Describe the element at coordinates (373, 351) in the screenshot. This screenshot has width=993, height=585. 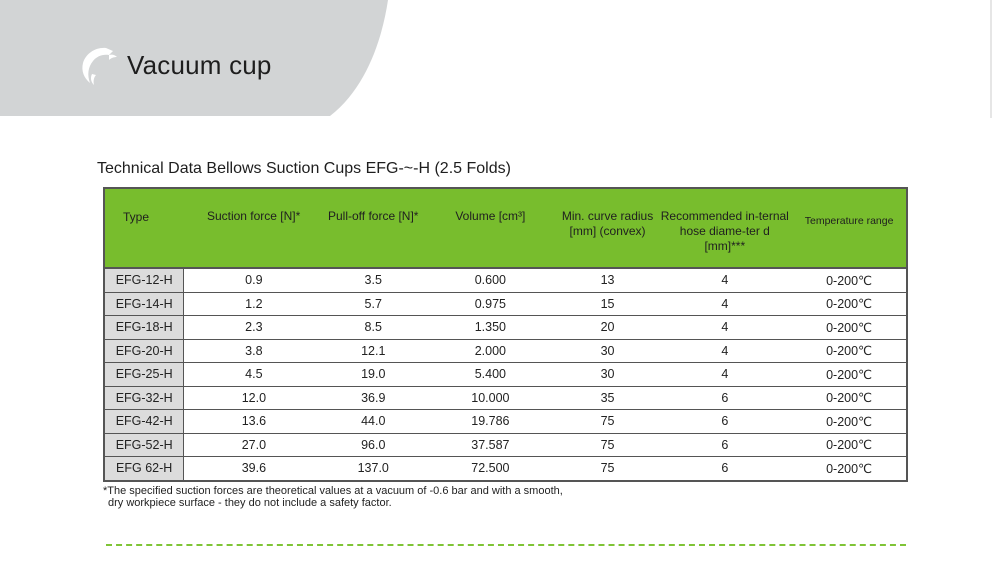
I see `cell-pull-off-force: 12.1` at that location.